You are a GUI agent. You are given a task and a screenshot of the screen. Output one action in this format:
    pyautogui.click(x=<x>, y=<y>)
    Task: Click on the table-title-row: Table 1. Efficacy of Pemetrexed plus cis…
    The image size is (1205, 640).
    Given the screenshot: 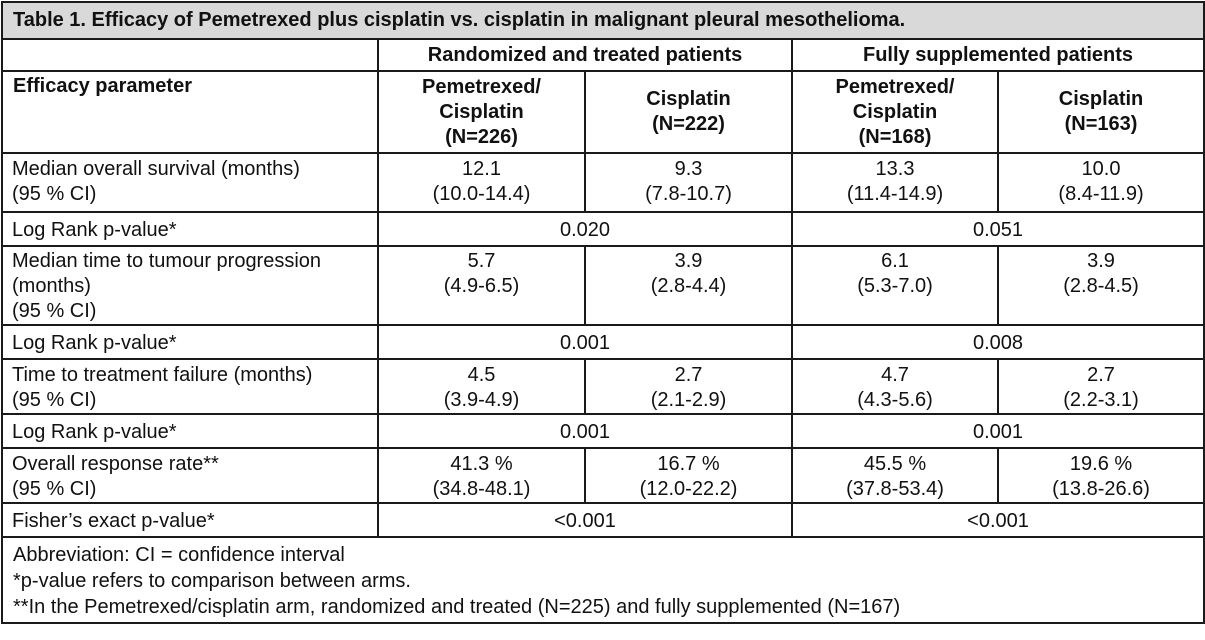 What is the action you would take?
    pyautogui.click(x=602, y=20)
    